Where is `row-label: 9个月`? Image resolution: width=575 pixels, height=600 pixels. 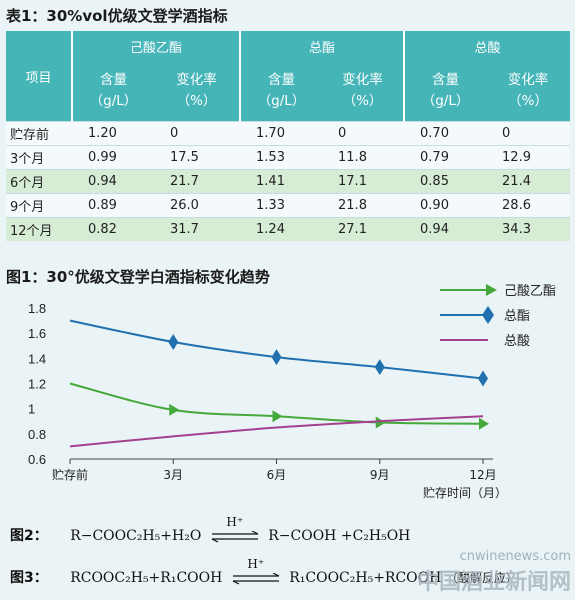
row-label: 9个月 is located at coordinates (39, 205).